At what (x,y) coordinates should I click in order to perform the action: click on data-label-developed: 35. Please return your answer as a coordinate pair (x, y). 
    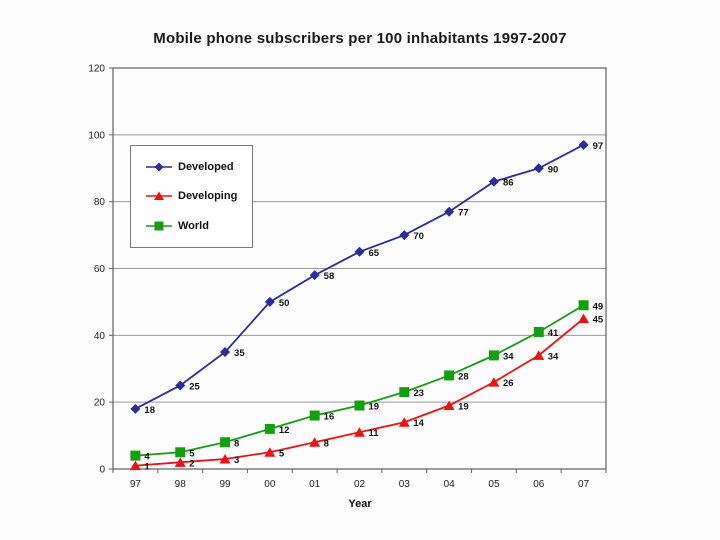
    Looking at the image, I should click on (239, 353).